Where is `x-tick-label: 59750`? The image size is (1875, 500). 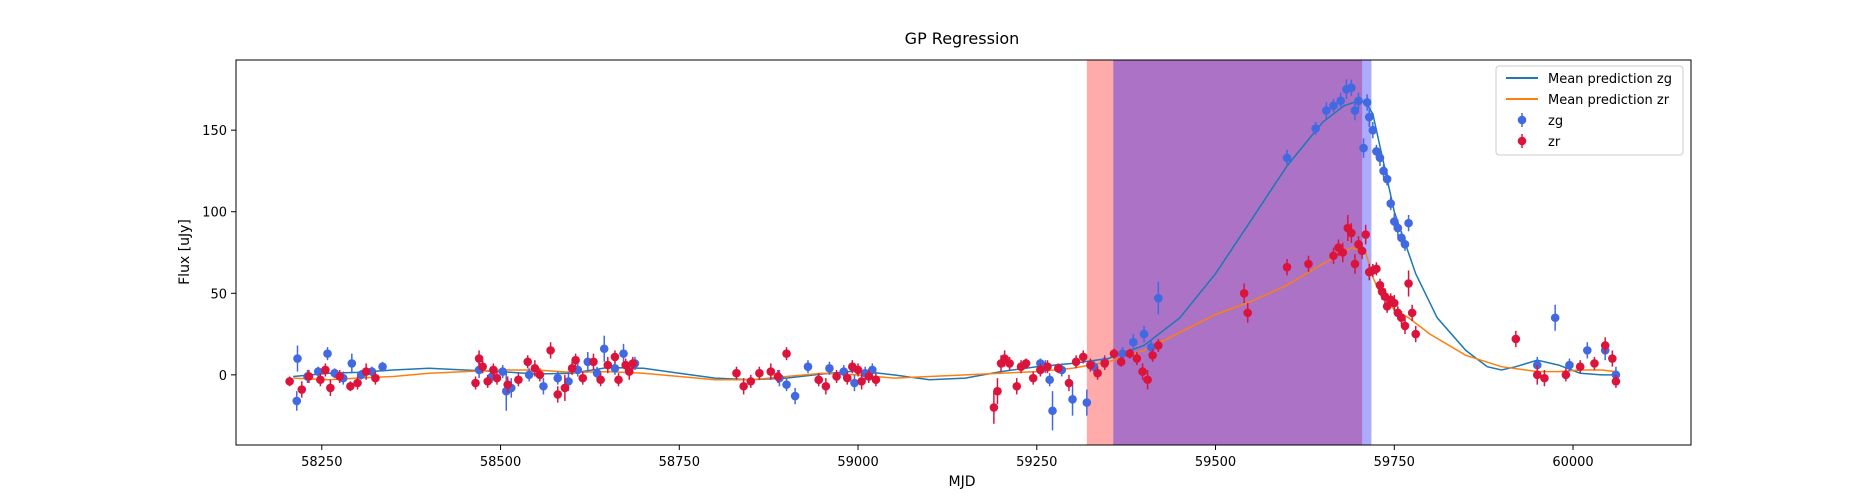
x-tick-label: 59750 is located at coordinates (1394, 462).